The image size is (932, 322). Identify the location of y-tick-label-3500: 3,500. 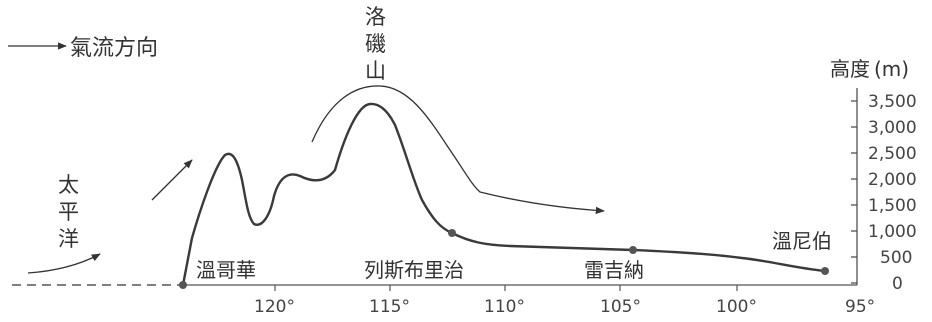
(892, 102).